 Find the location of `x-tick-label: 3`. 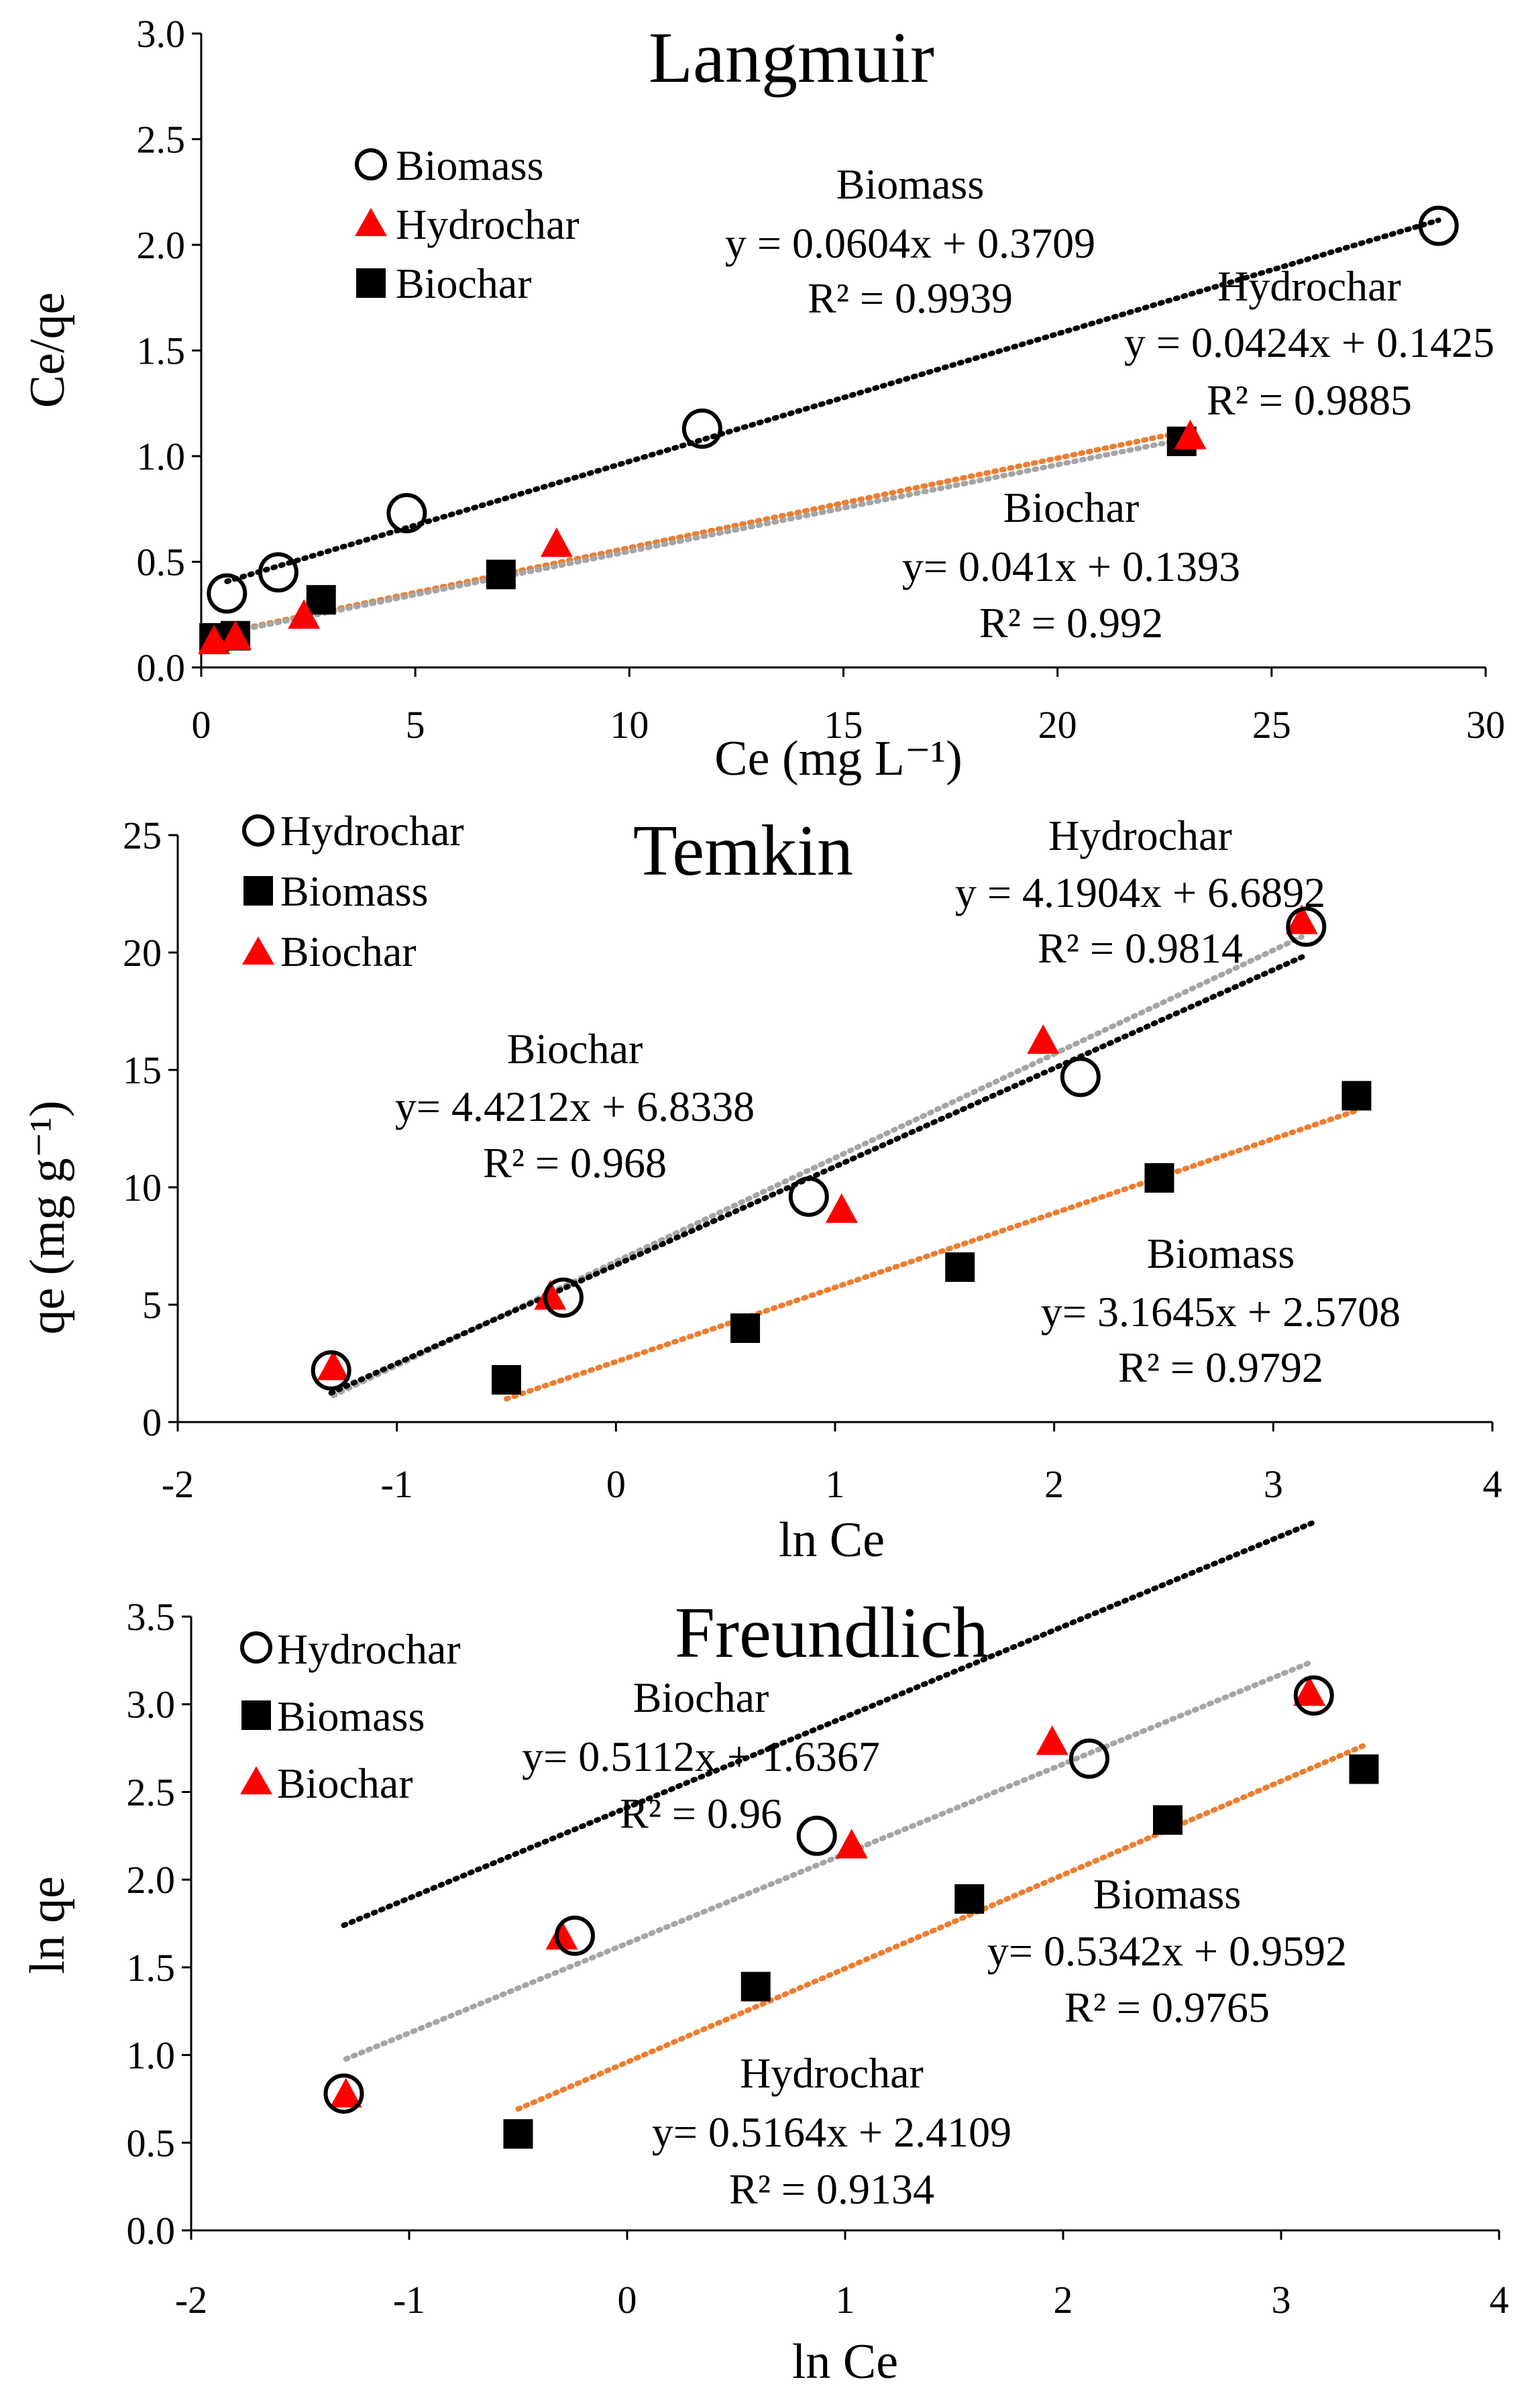

x-tick-label: 3 is located at coordinates (1274, 1484).